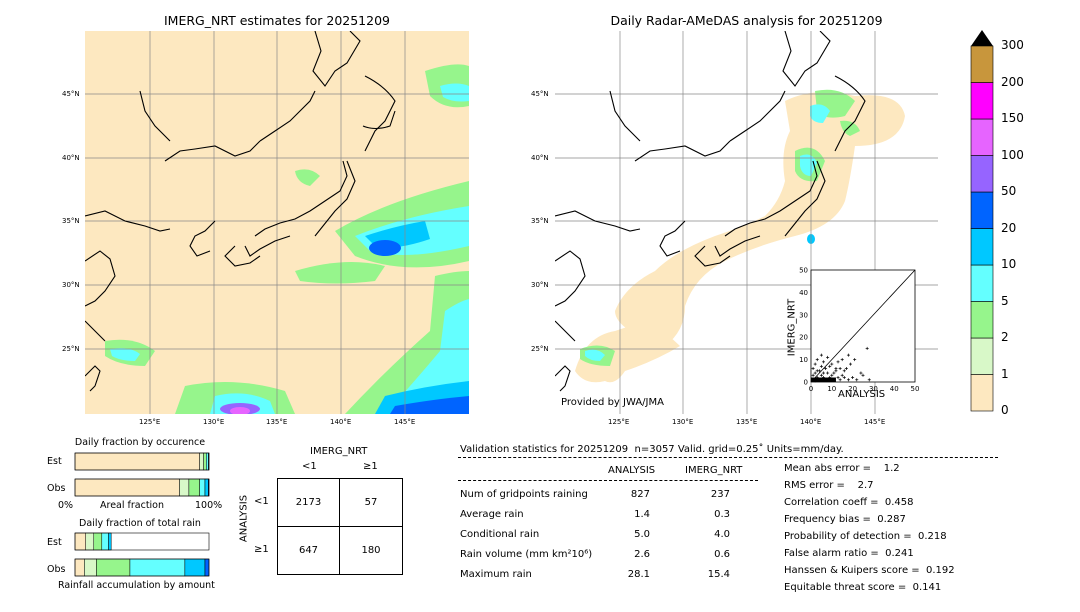  What do you see at coordinates (642, 534) in the screenshot?
I see `validation-row-analysis: 5.0` at bounding box center [642, 534].